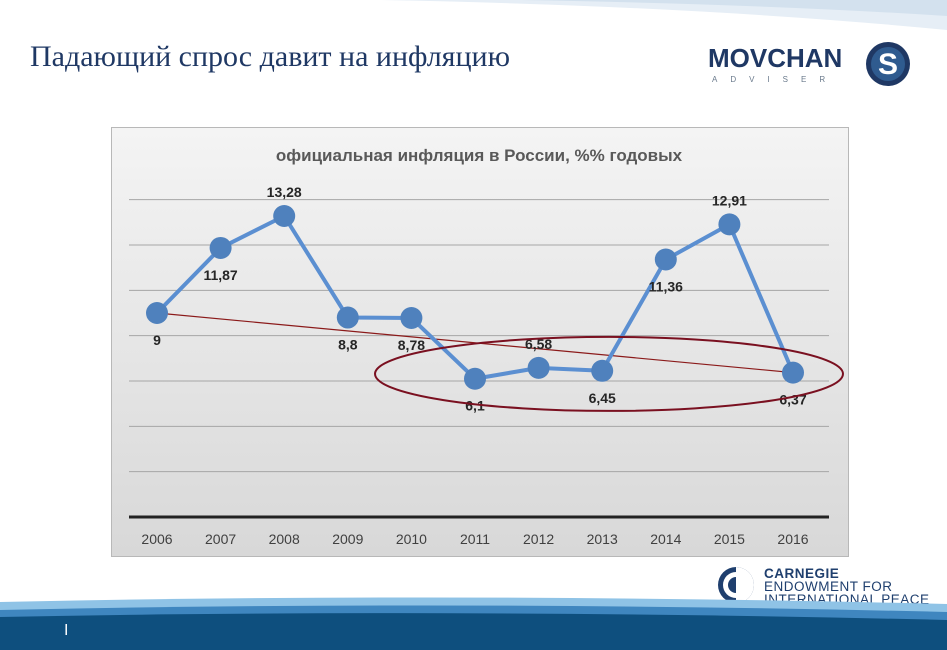 This screenshot has height=650, width=947. What do you see at coordinates (220, 247) in the screenshot?
I see `data-point-2007` at bounding box center [220, 247].